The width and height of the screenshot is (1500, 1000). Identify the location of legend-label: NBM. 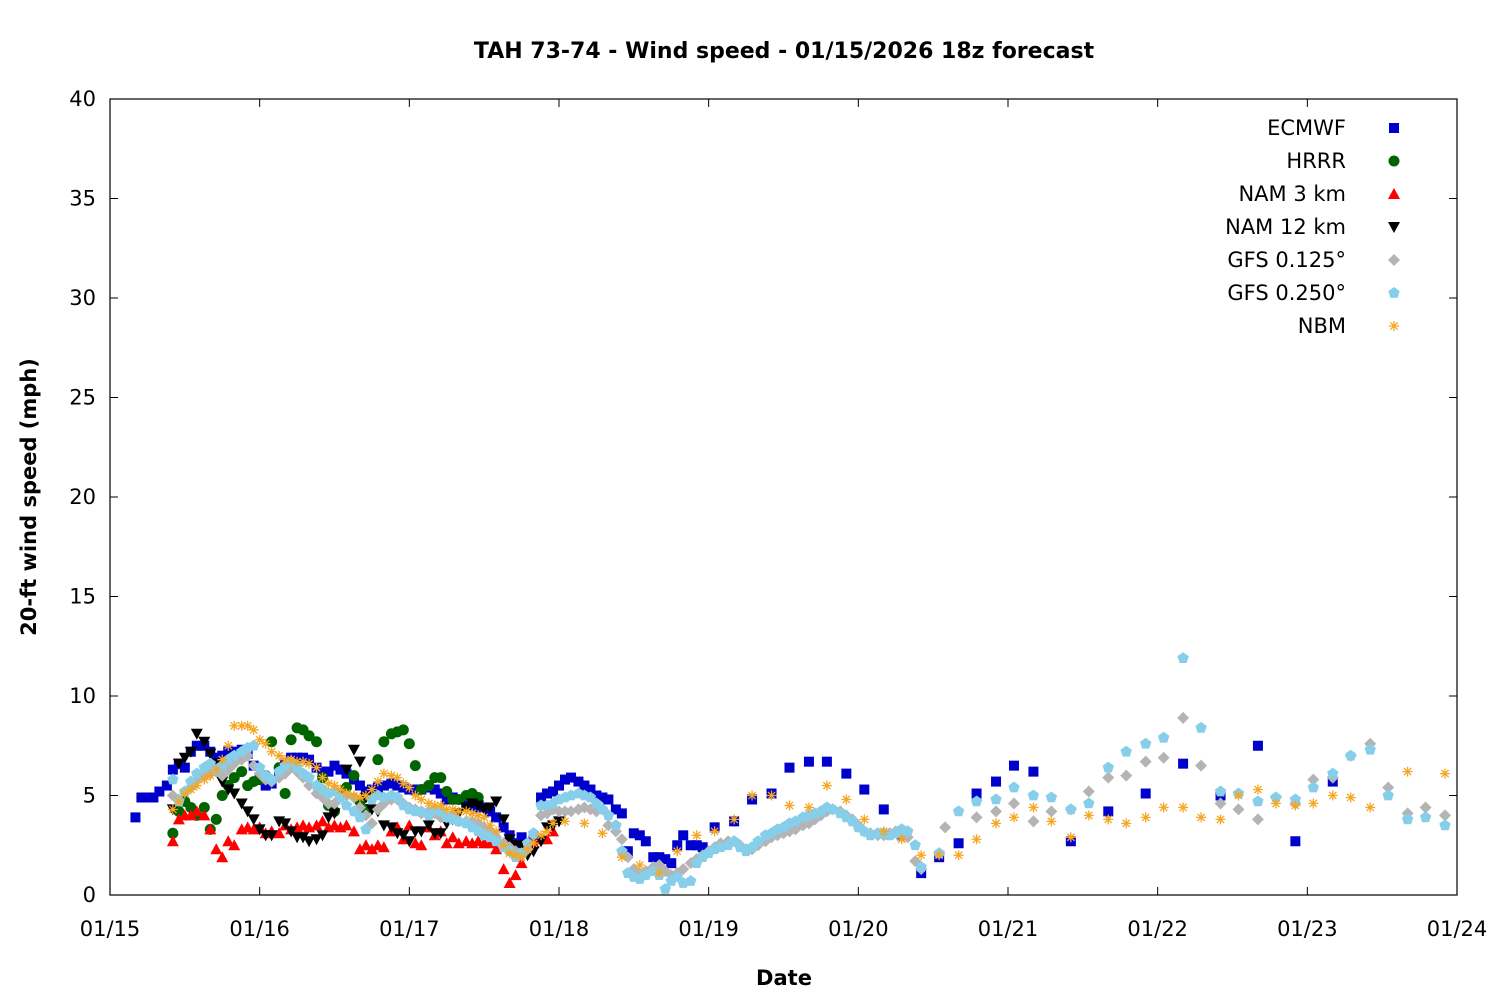
(1322, 326).